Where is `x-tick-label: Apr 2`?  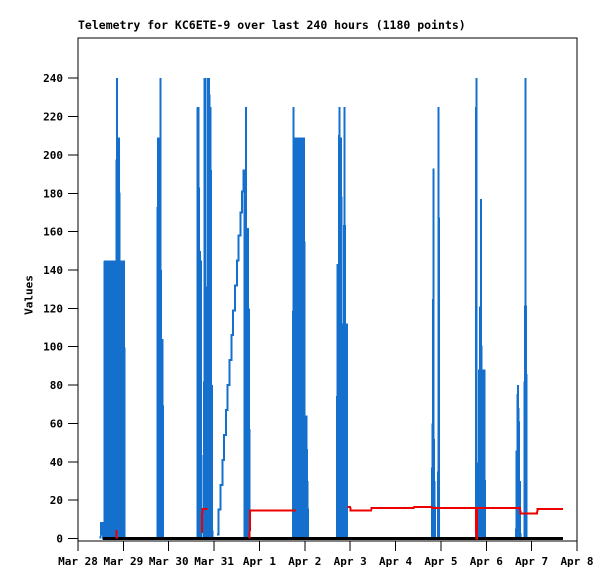 x-tick-label: Apr 2 is located at coordinates (304, 561).